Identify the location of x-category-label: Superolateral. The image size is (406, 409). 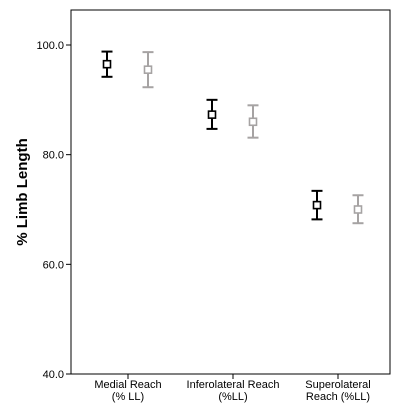
(337, 385).